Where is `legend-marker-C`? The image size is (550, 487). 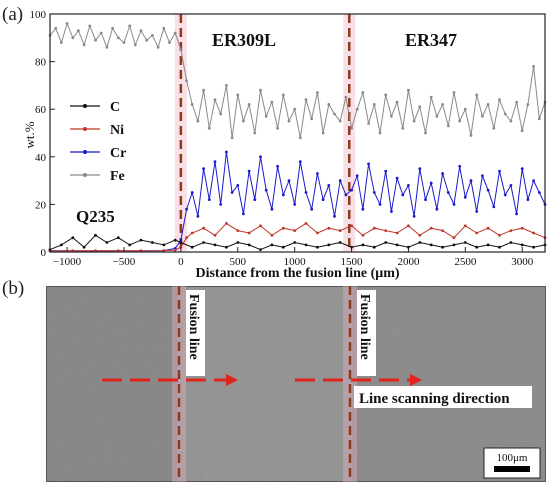
legend-marker-C is located at coordinates (85, 106).